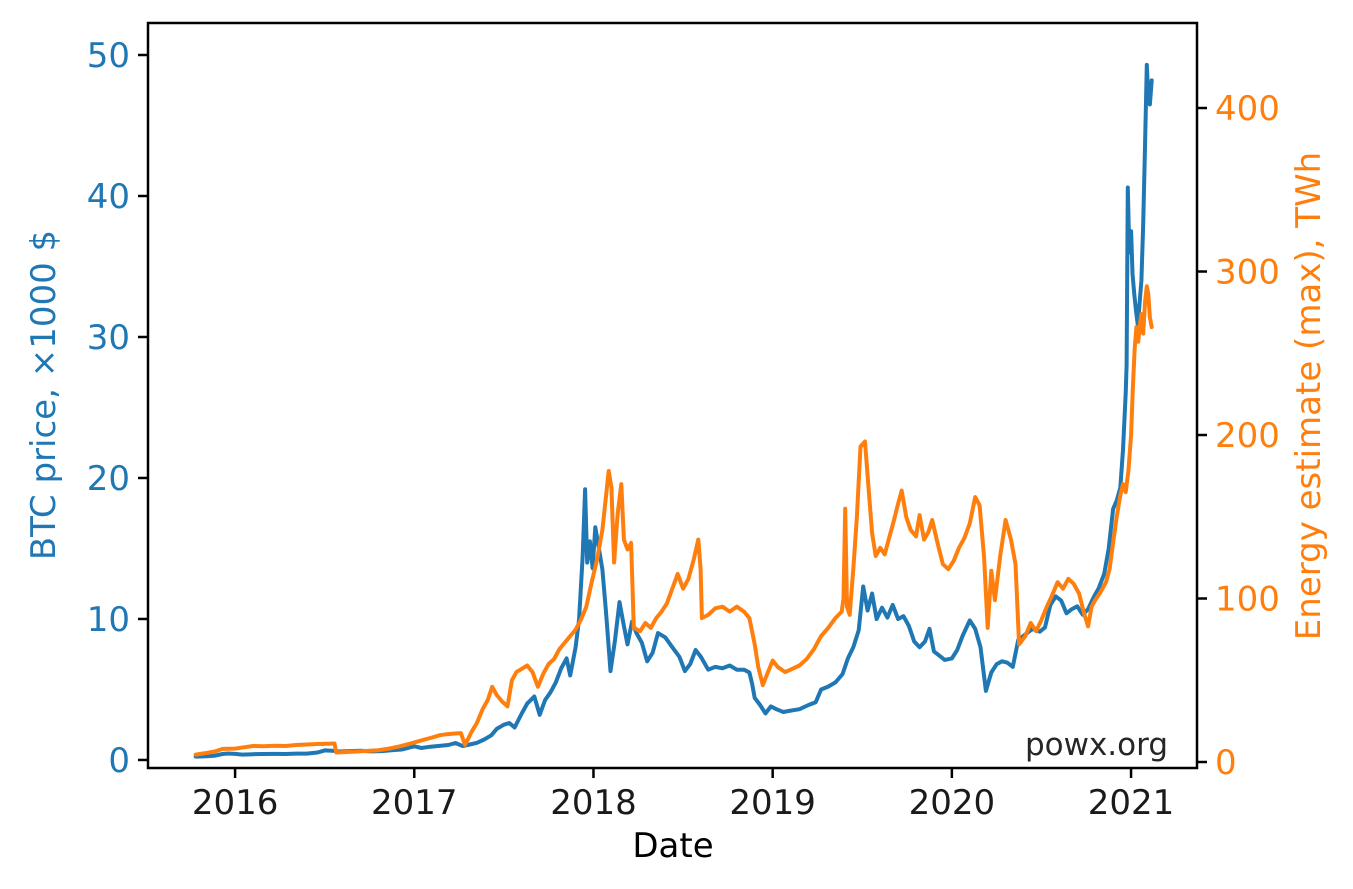  What do you see at coordinates (593, 803) in the screenshot?
I see `x-tick-label: 2018` at bounding box center [593, 803].